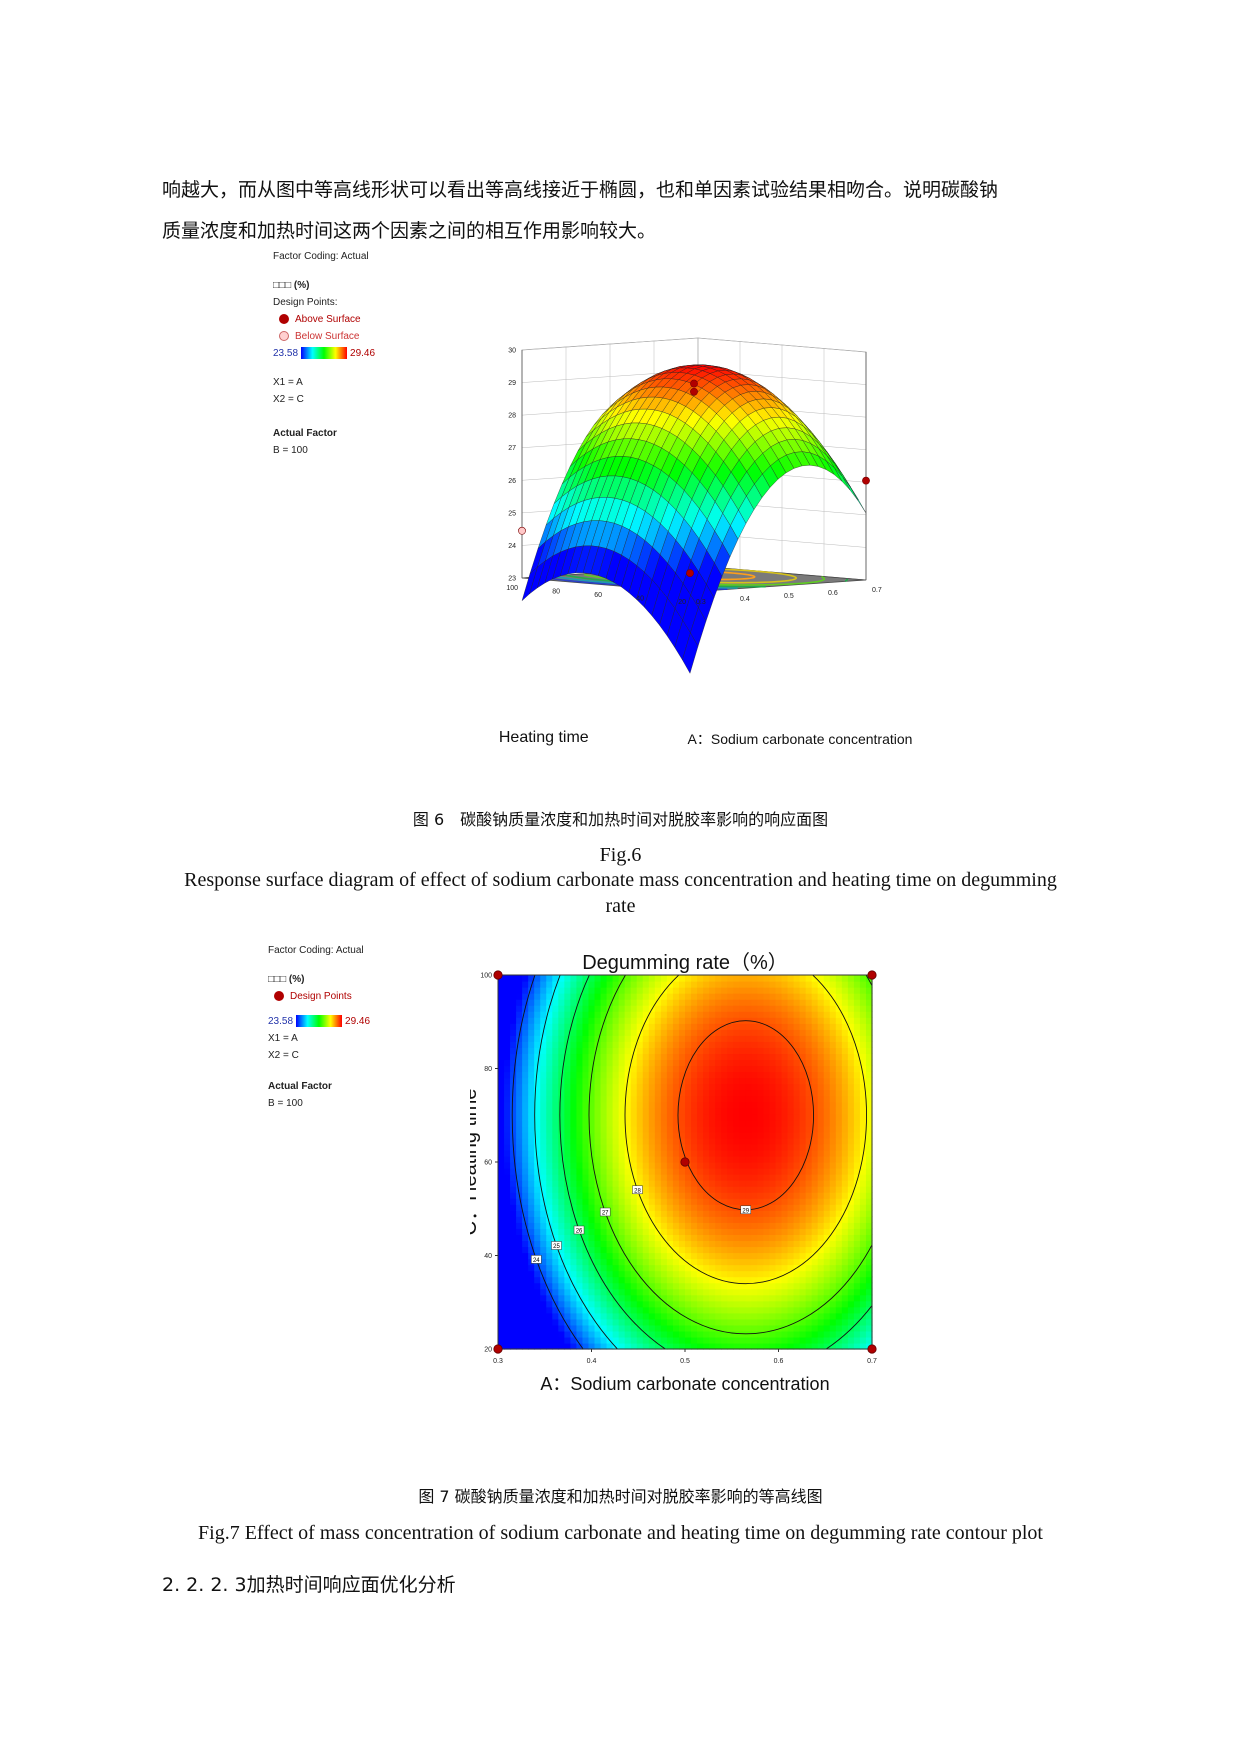 This screenshot has height=1754, width=1241. Describe the element at coordinates (620, 906) in the screenshot. I see `fig6-caption-en-line2: rate` at that location.